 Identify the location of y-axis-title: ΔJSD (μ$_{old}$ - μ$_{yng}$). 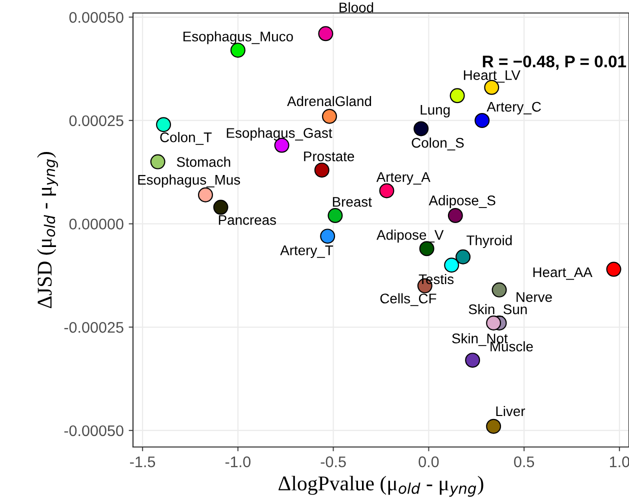
(47, 230).